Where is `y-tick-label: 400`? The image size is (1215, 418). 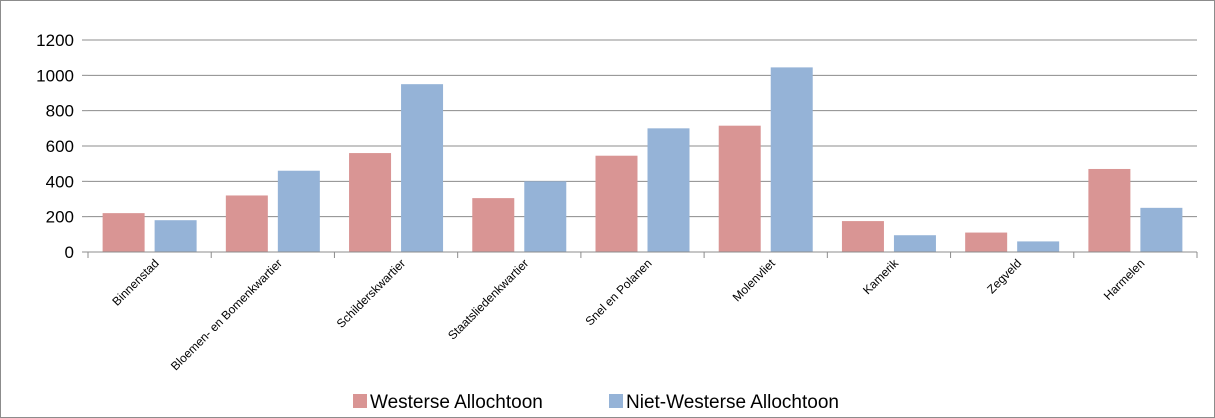
y-tick-label: 400 is located at coordinates (60, 181).